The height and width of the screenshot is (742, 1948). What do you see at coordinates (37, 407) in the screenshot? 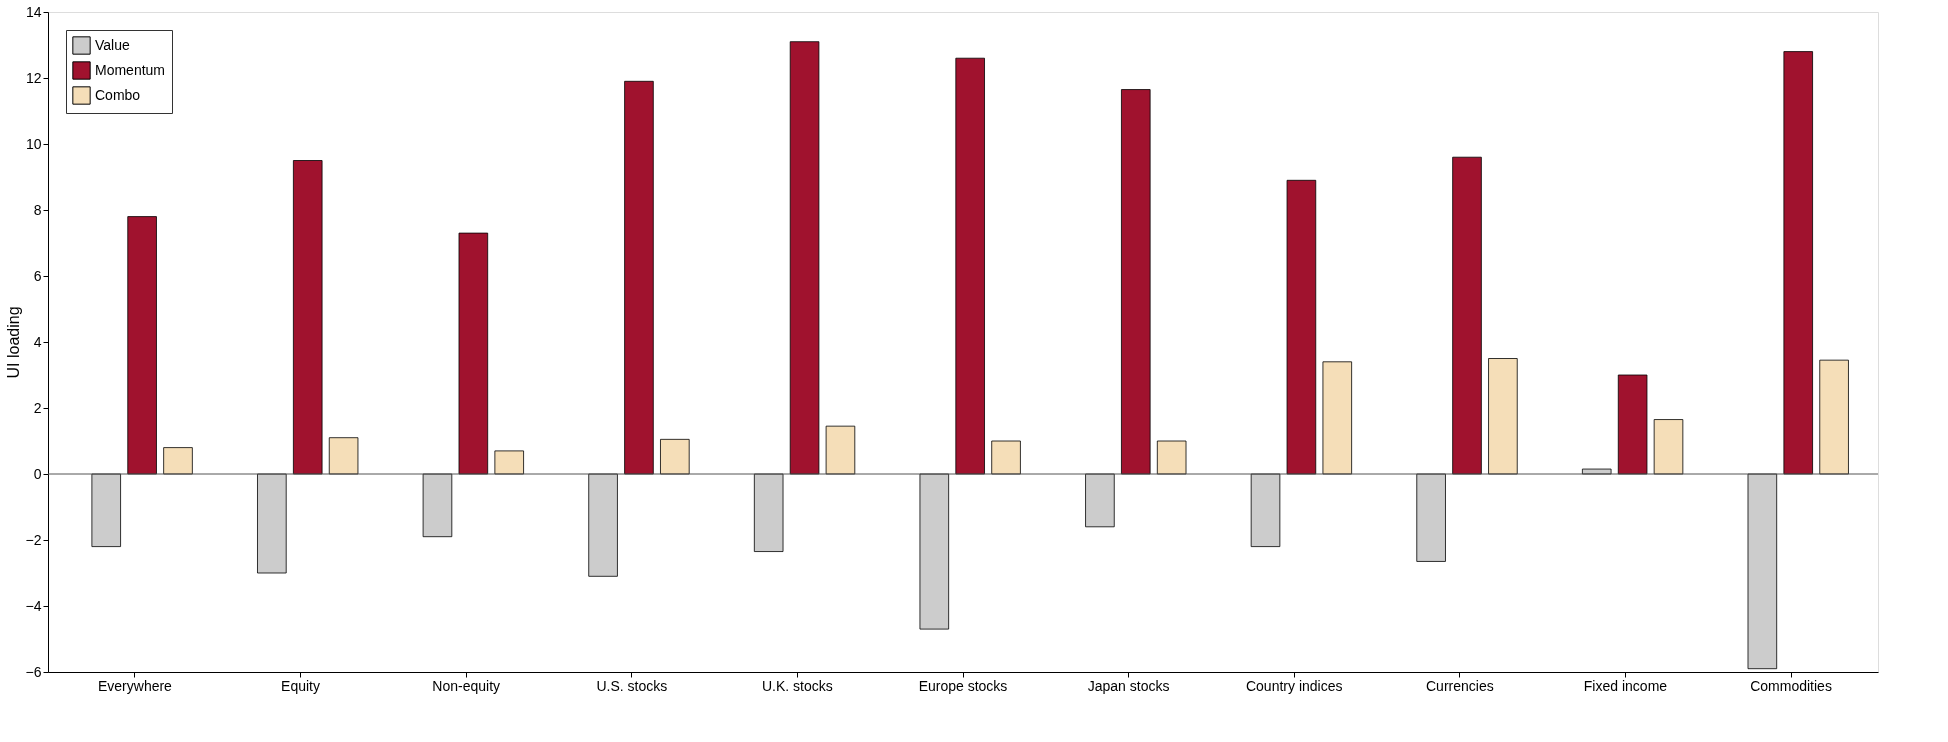
I see `y-tick-label: 2` at bounding box center [37, 407].